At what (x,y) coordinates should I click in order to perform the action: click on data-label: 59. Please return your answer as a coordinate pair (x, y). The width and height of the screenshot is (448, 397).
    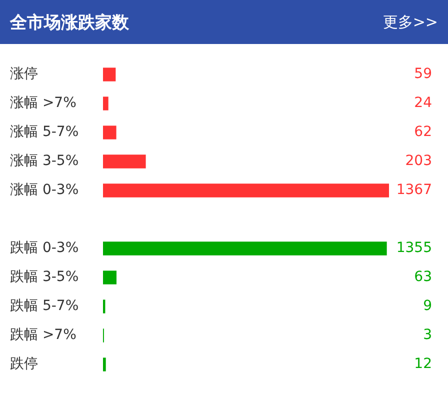
    Looking at the image, I should click on (423, 74).